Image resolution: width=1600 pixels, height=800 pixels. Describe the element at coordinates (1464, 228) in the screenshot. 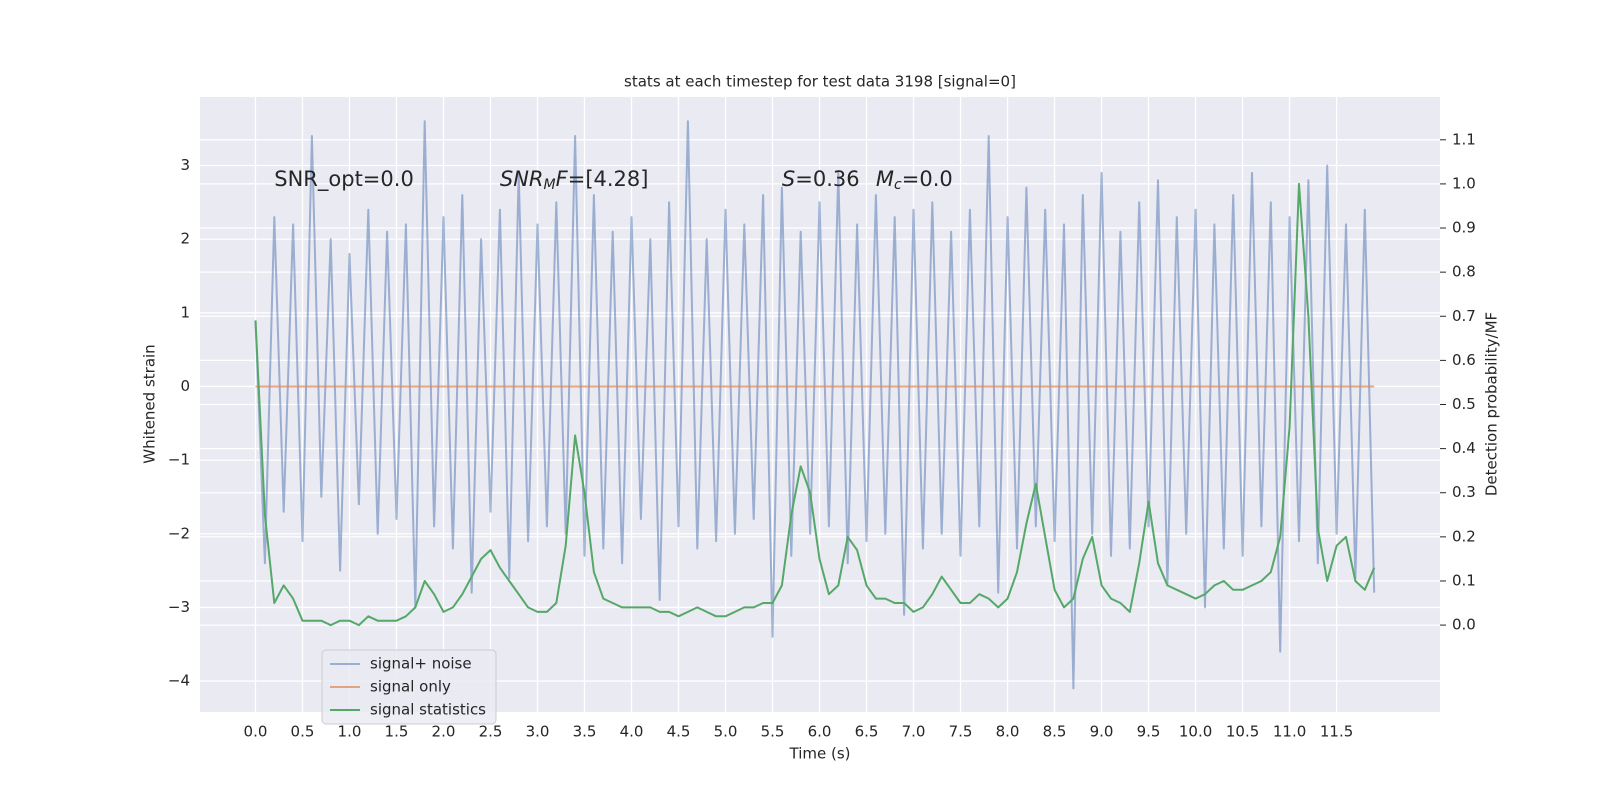

I see `y2-tick-label: 0.9` at that location.